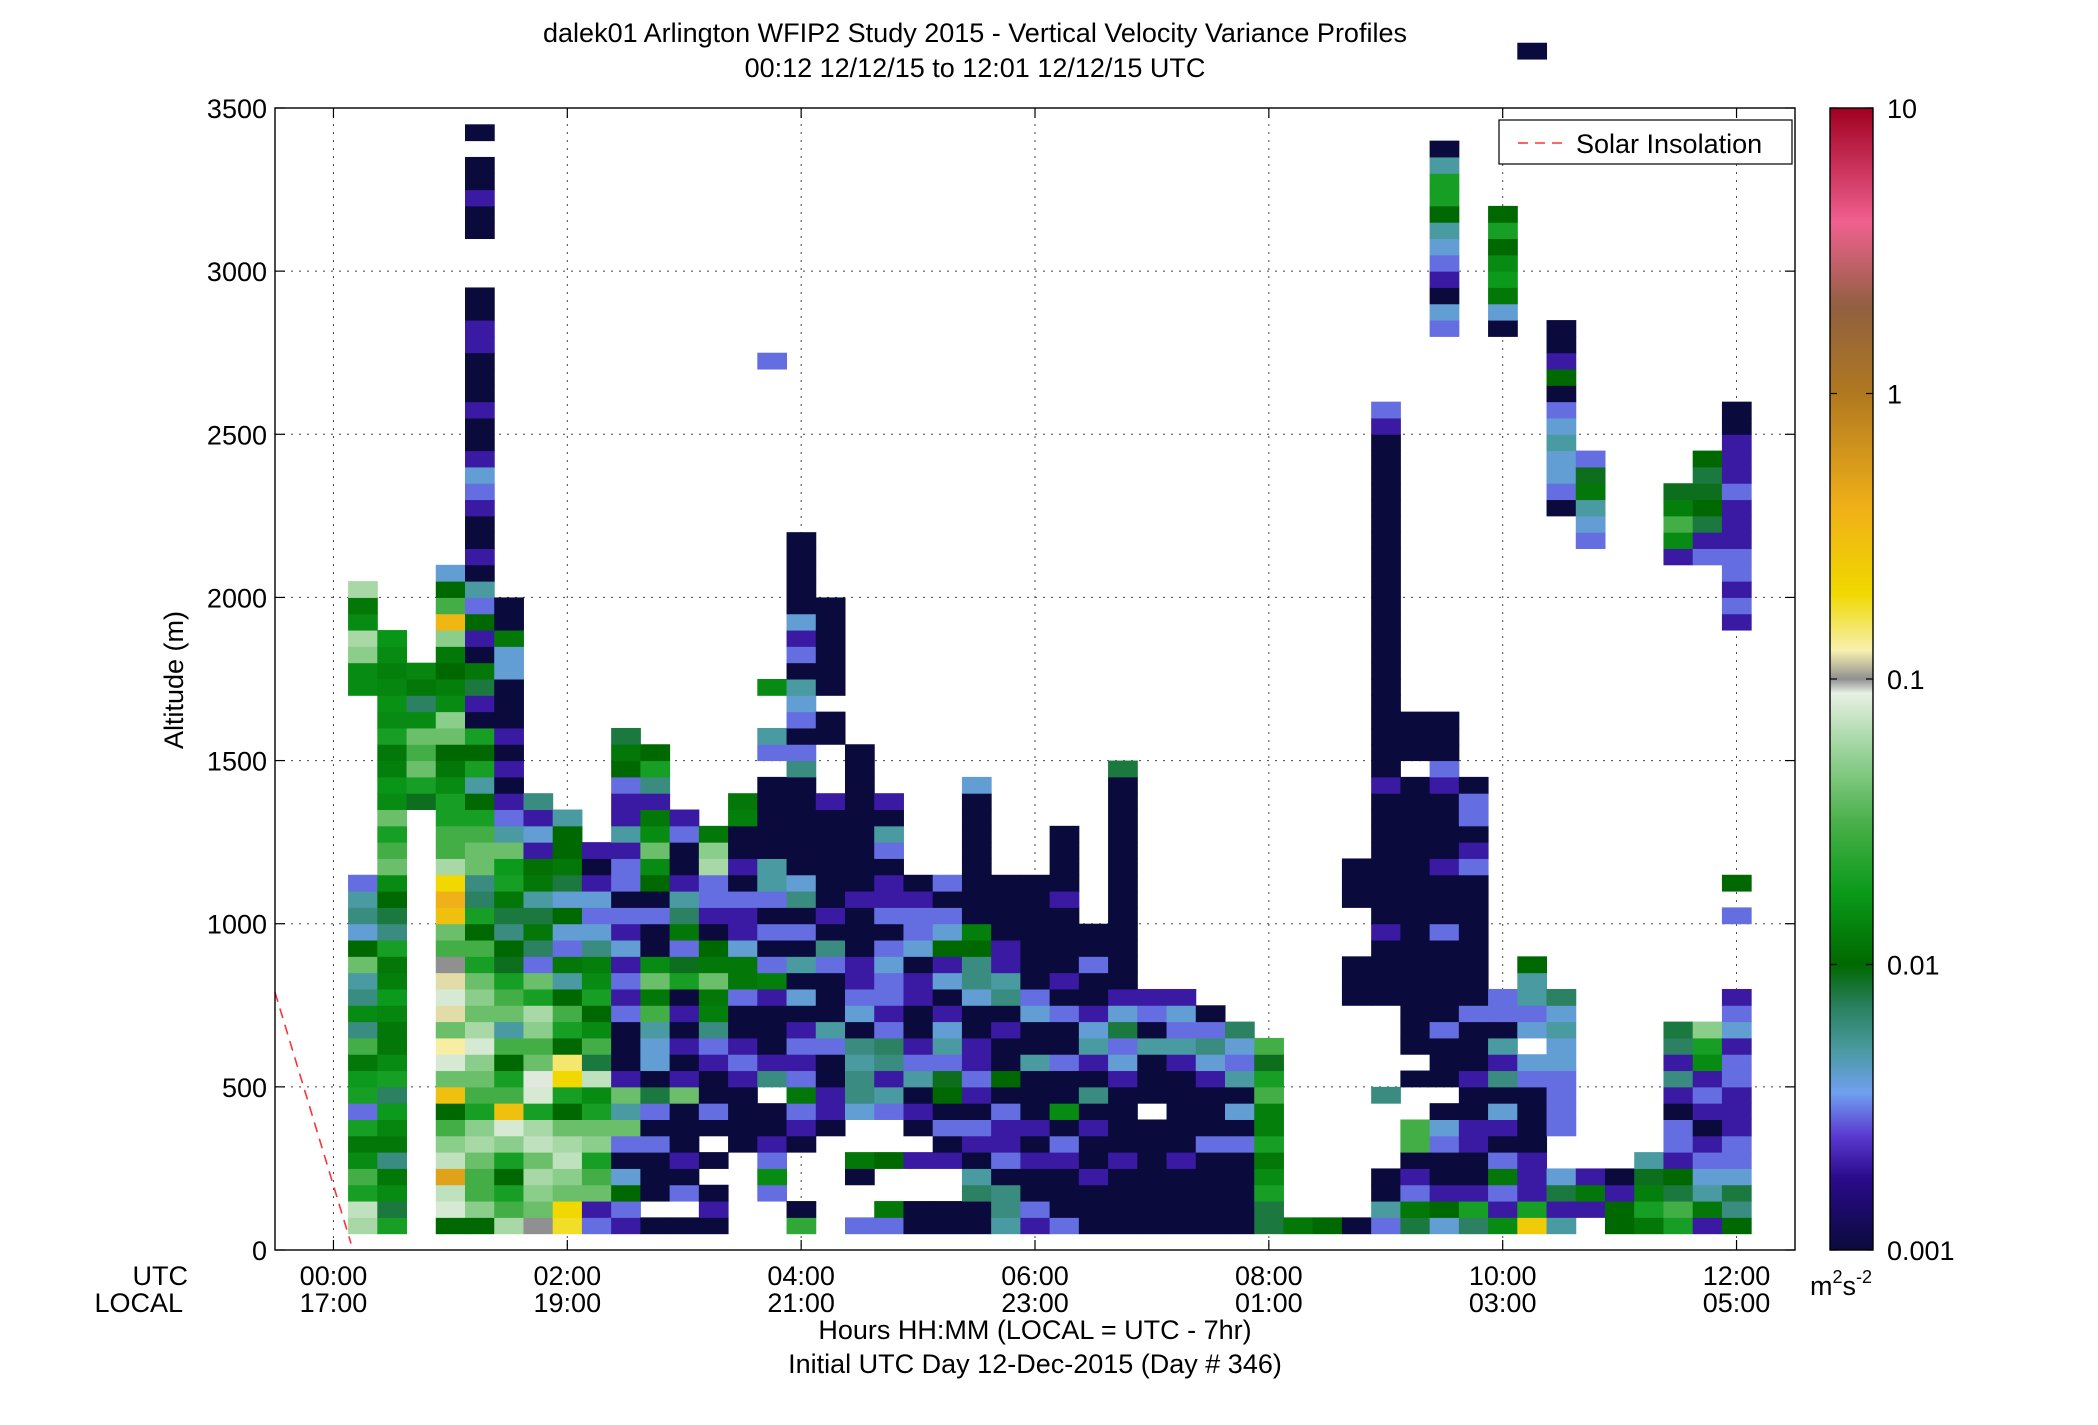  I want to click on x-tick-label-utc: 12:00, so click(1737, 1276).